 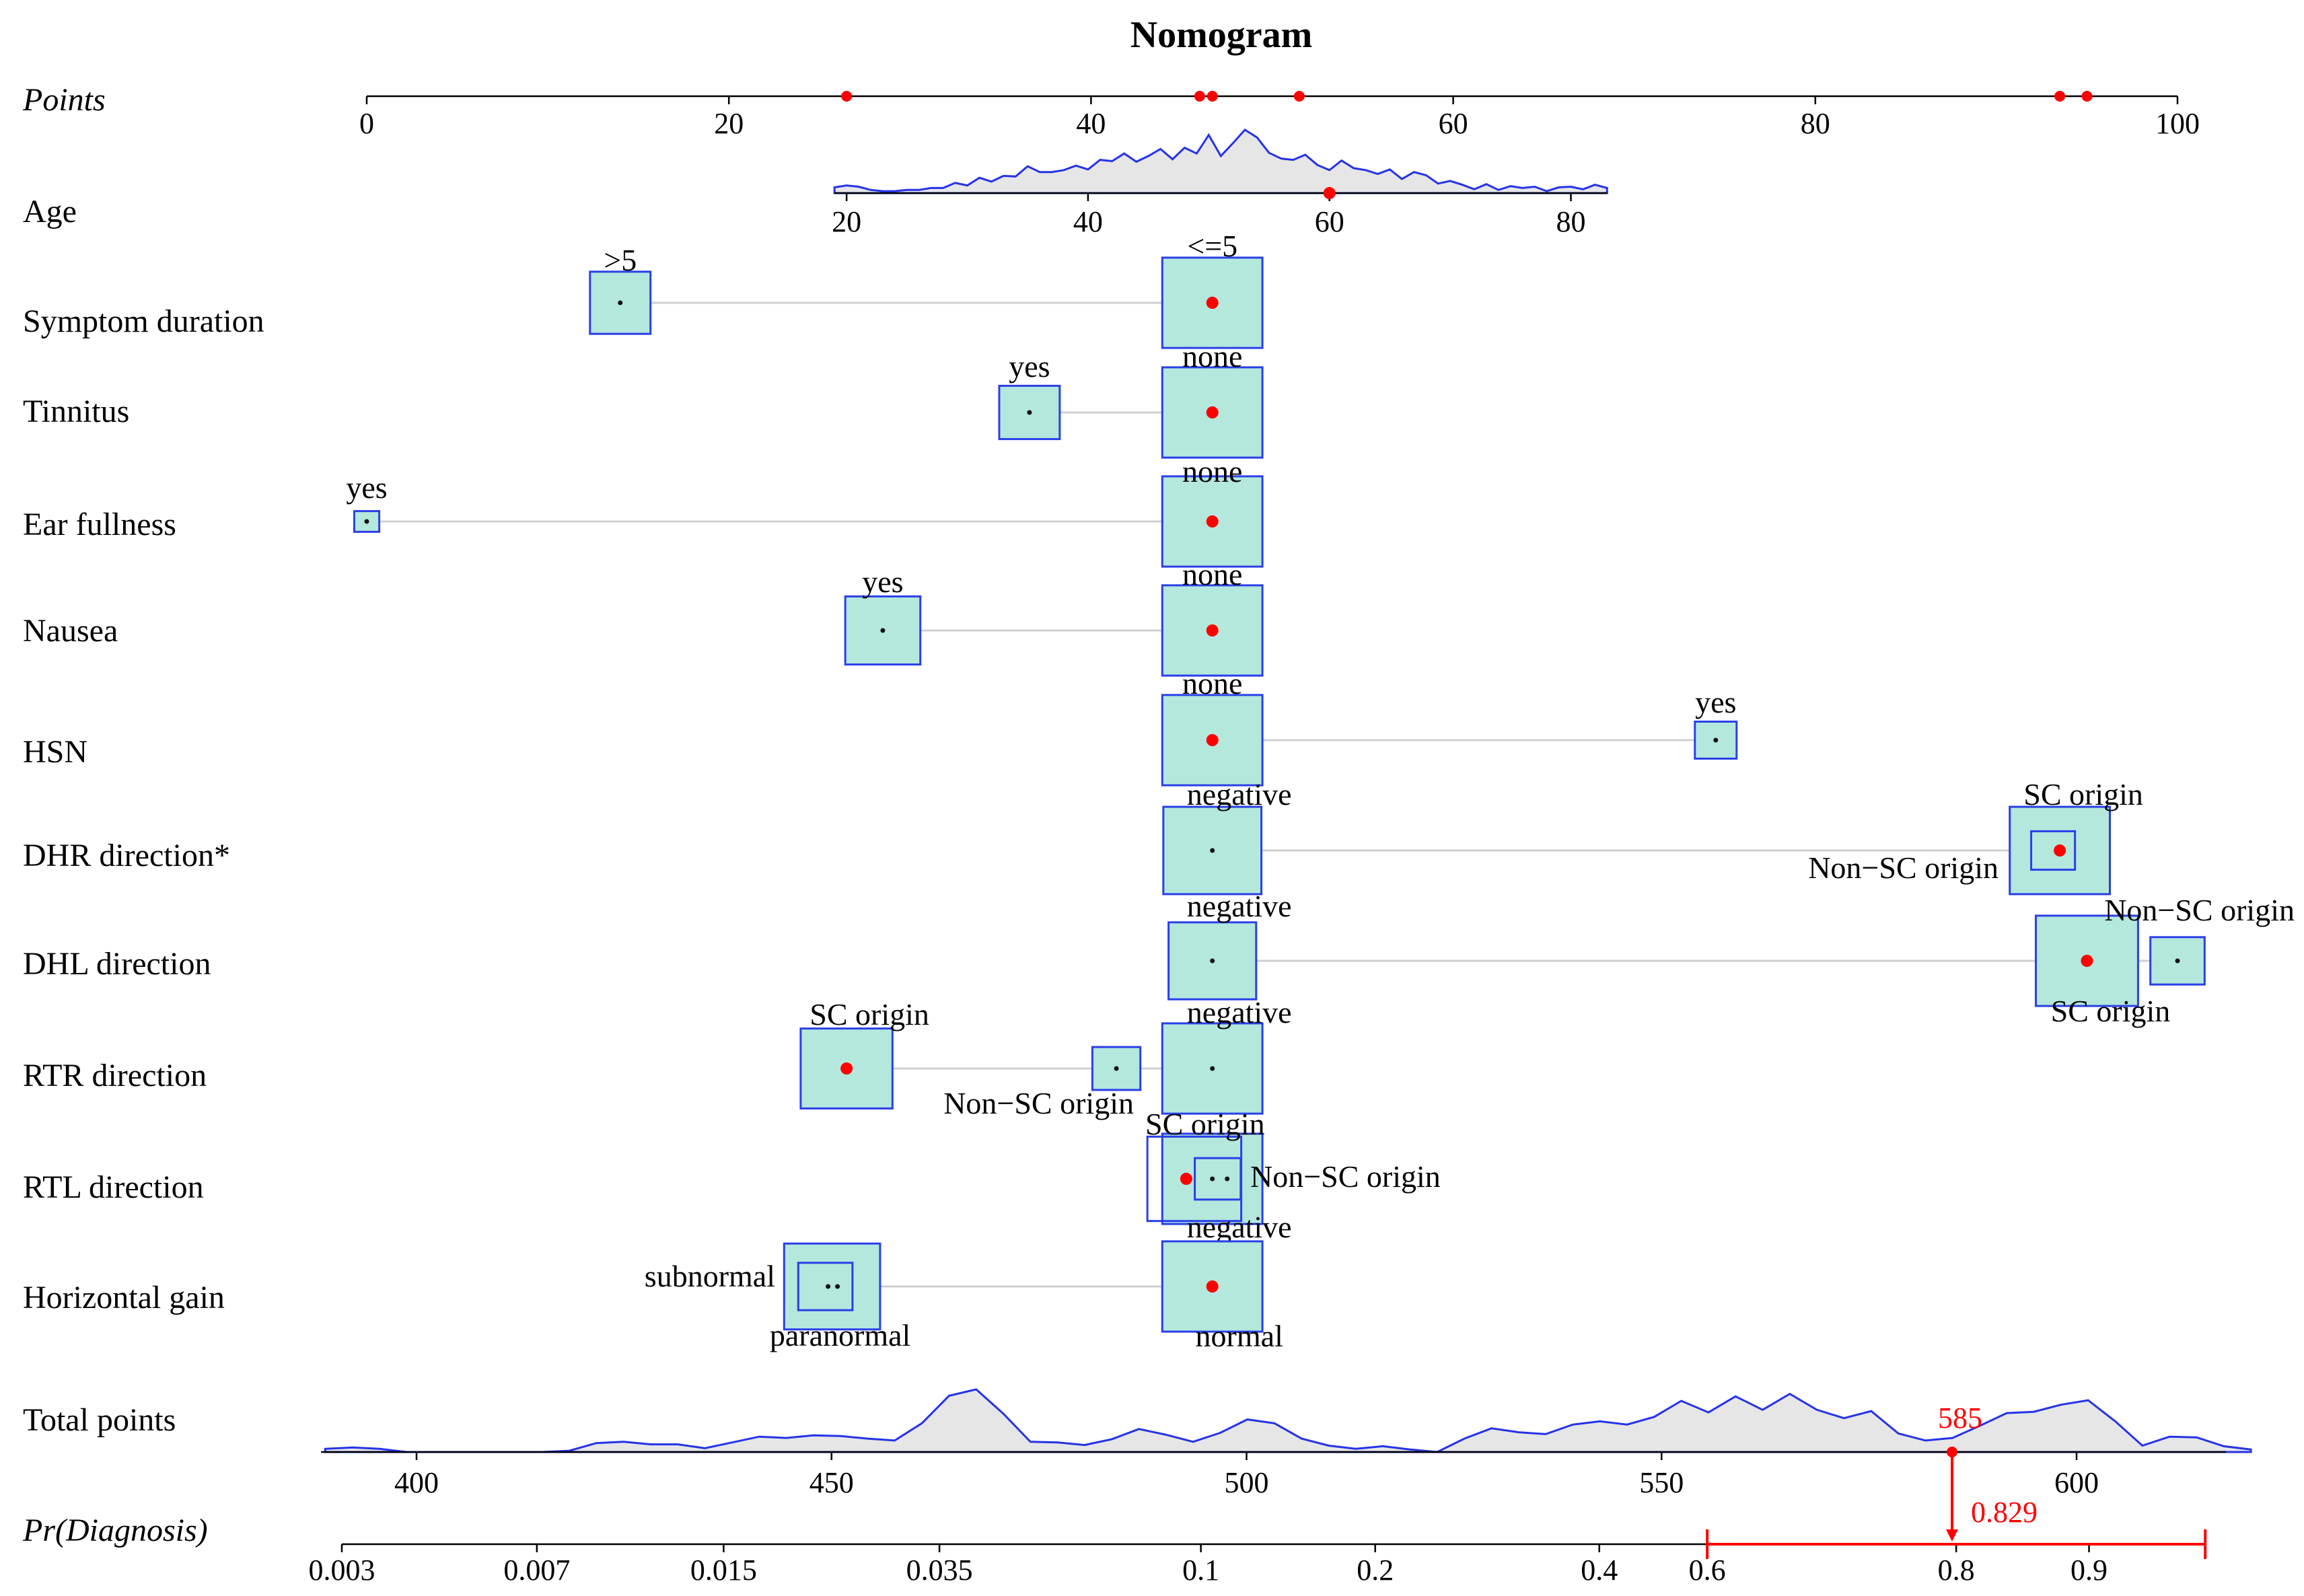 I want to click on row-label-rtl-direction: RTL direction, so click(x=113, y=1187).